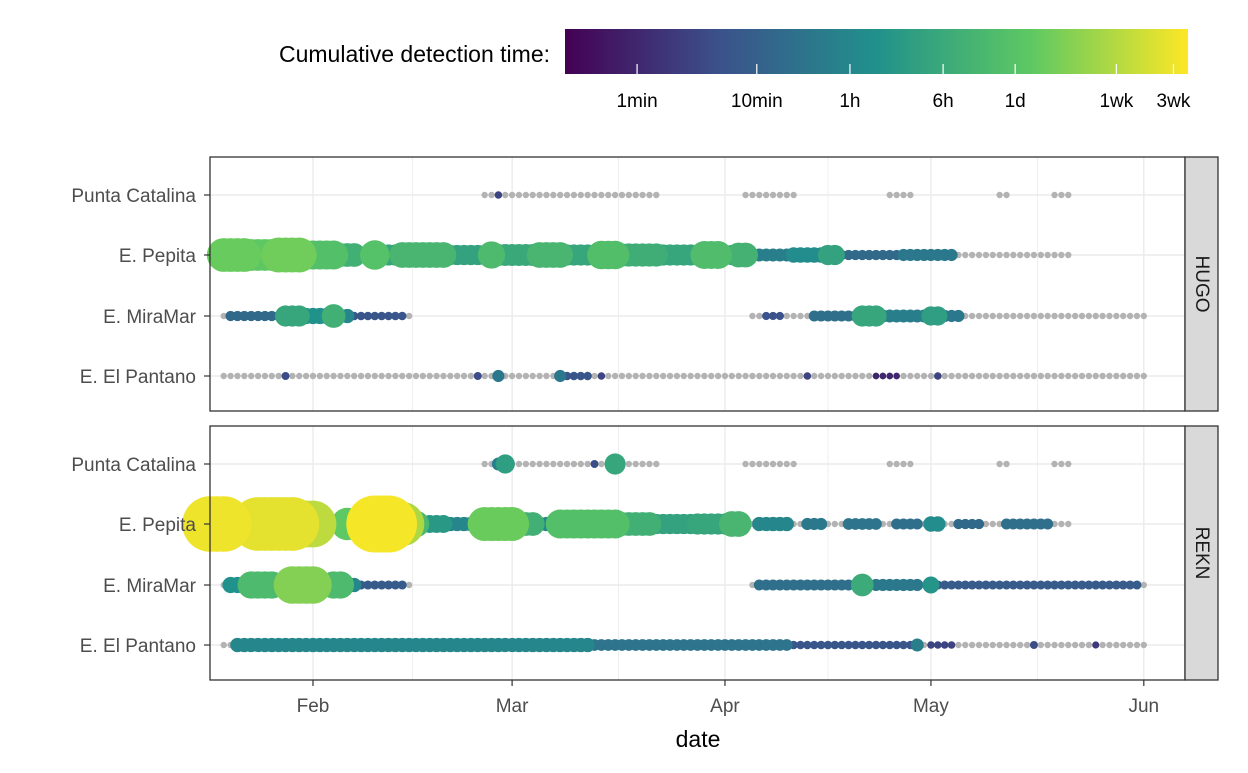  What do you see at coordinates (150, 317) in the screenshot?
I see `y-tick-label: E. MiraMar` at bounding box center [150, 317].